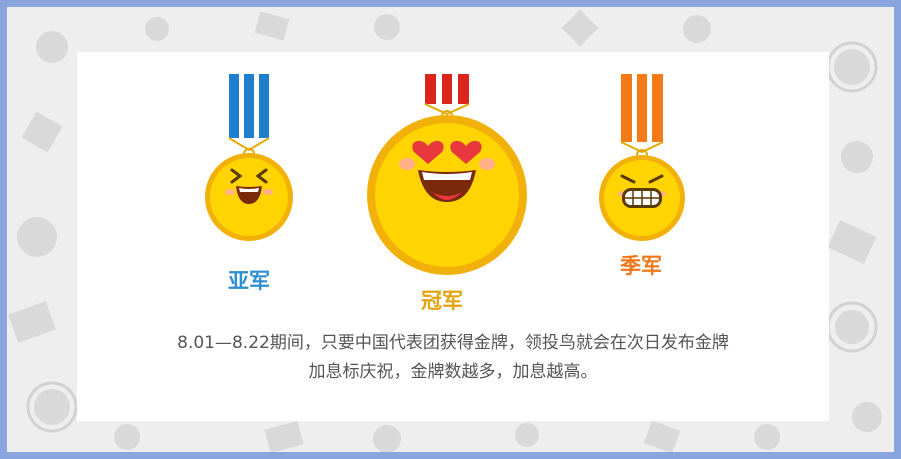 This screenshot has height=459, width=901. I want to click on silver-label: 亚军, so click(249, 281).